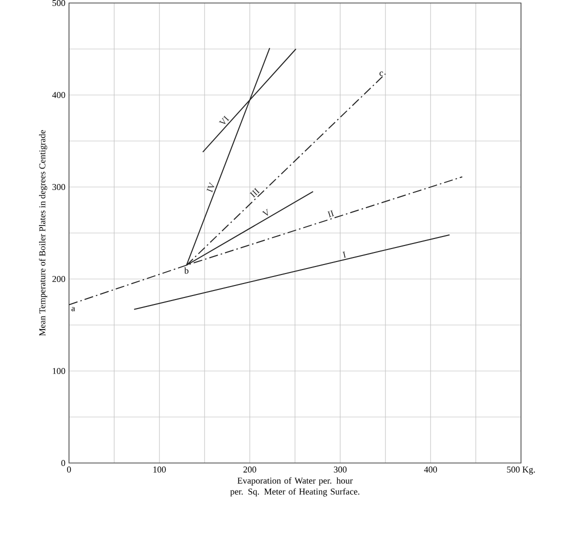 This screenshot has width=564, height=539. What do you see at coordinates (69, 469) in the screenshot?
I see `x-tick-label: 0` at bounding box center [69, 469].